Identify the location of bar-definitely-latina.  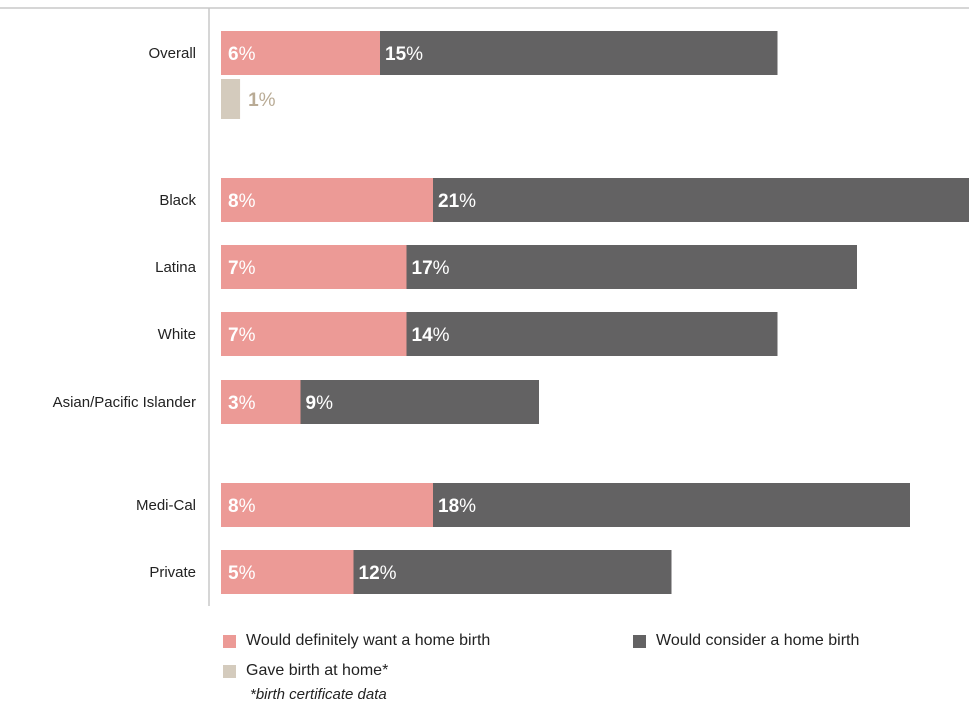
(314, 267).